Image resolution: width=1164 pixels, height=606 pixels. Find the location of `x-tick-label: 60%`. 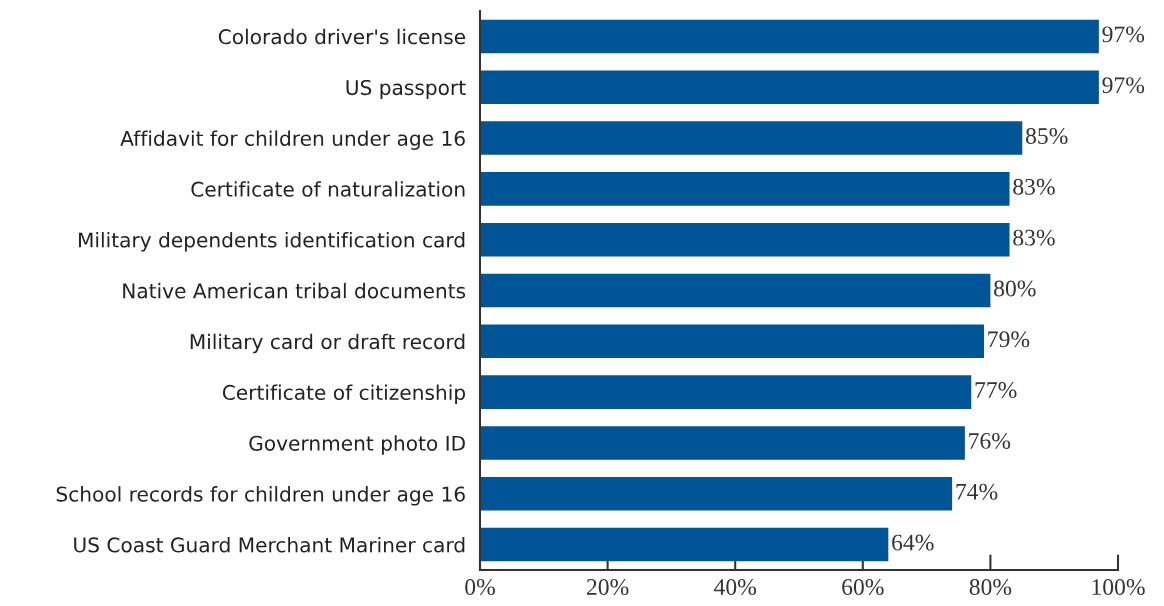

x-tick-label: 60% is located at coordinates (863, 587).